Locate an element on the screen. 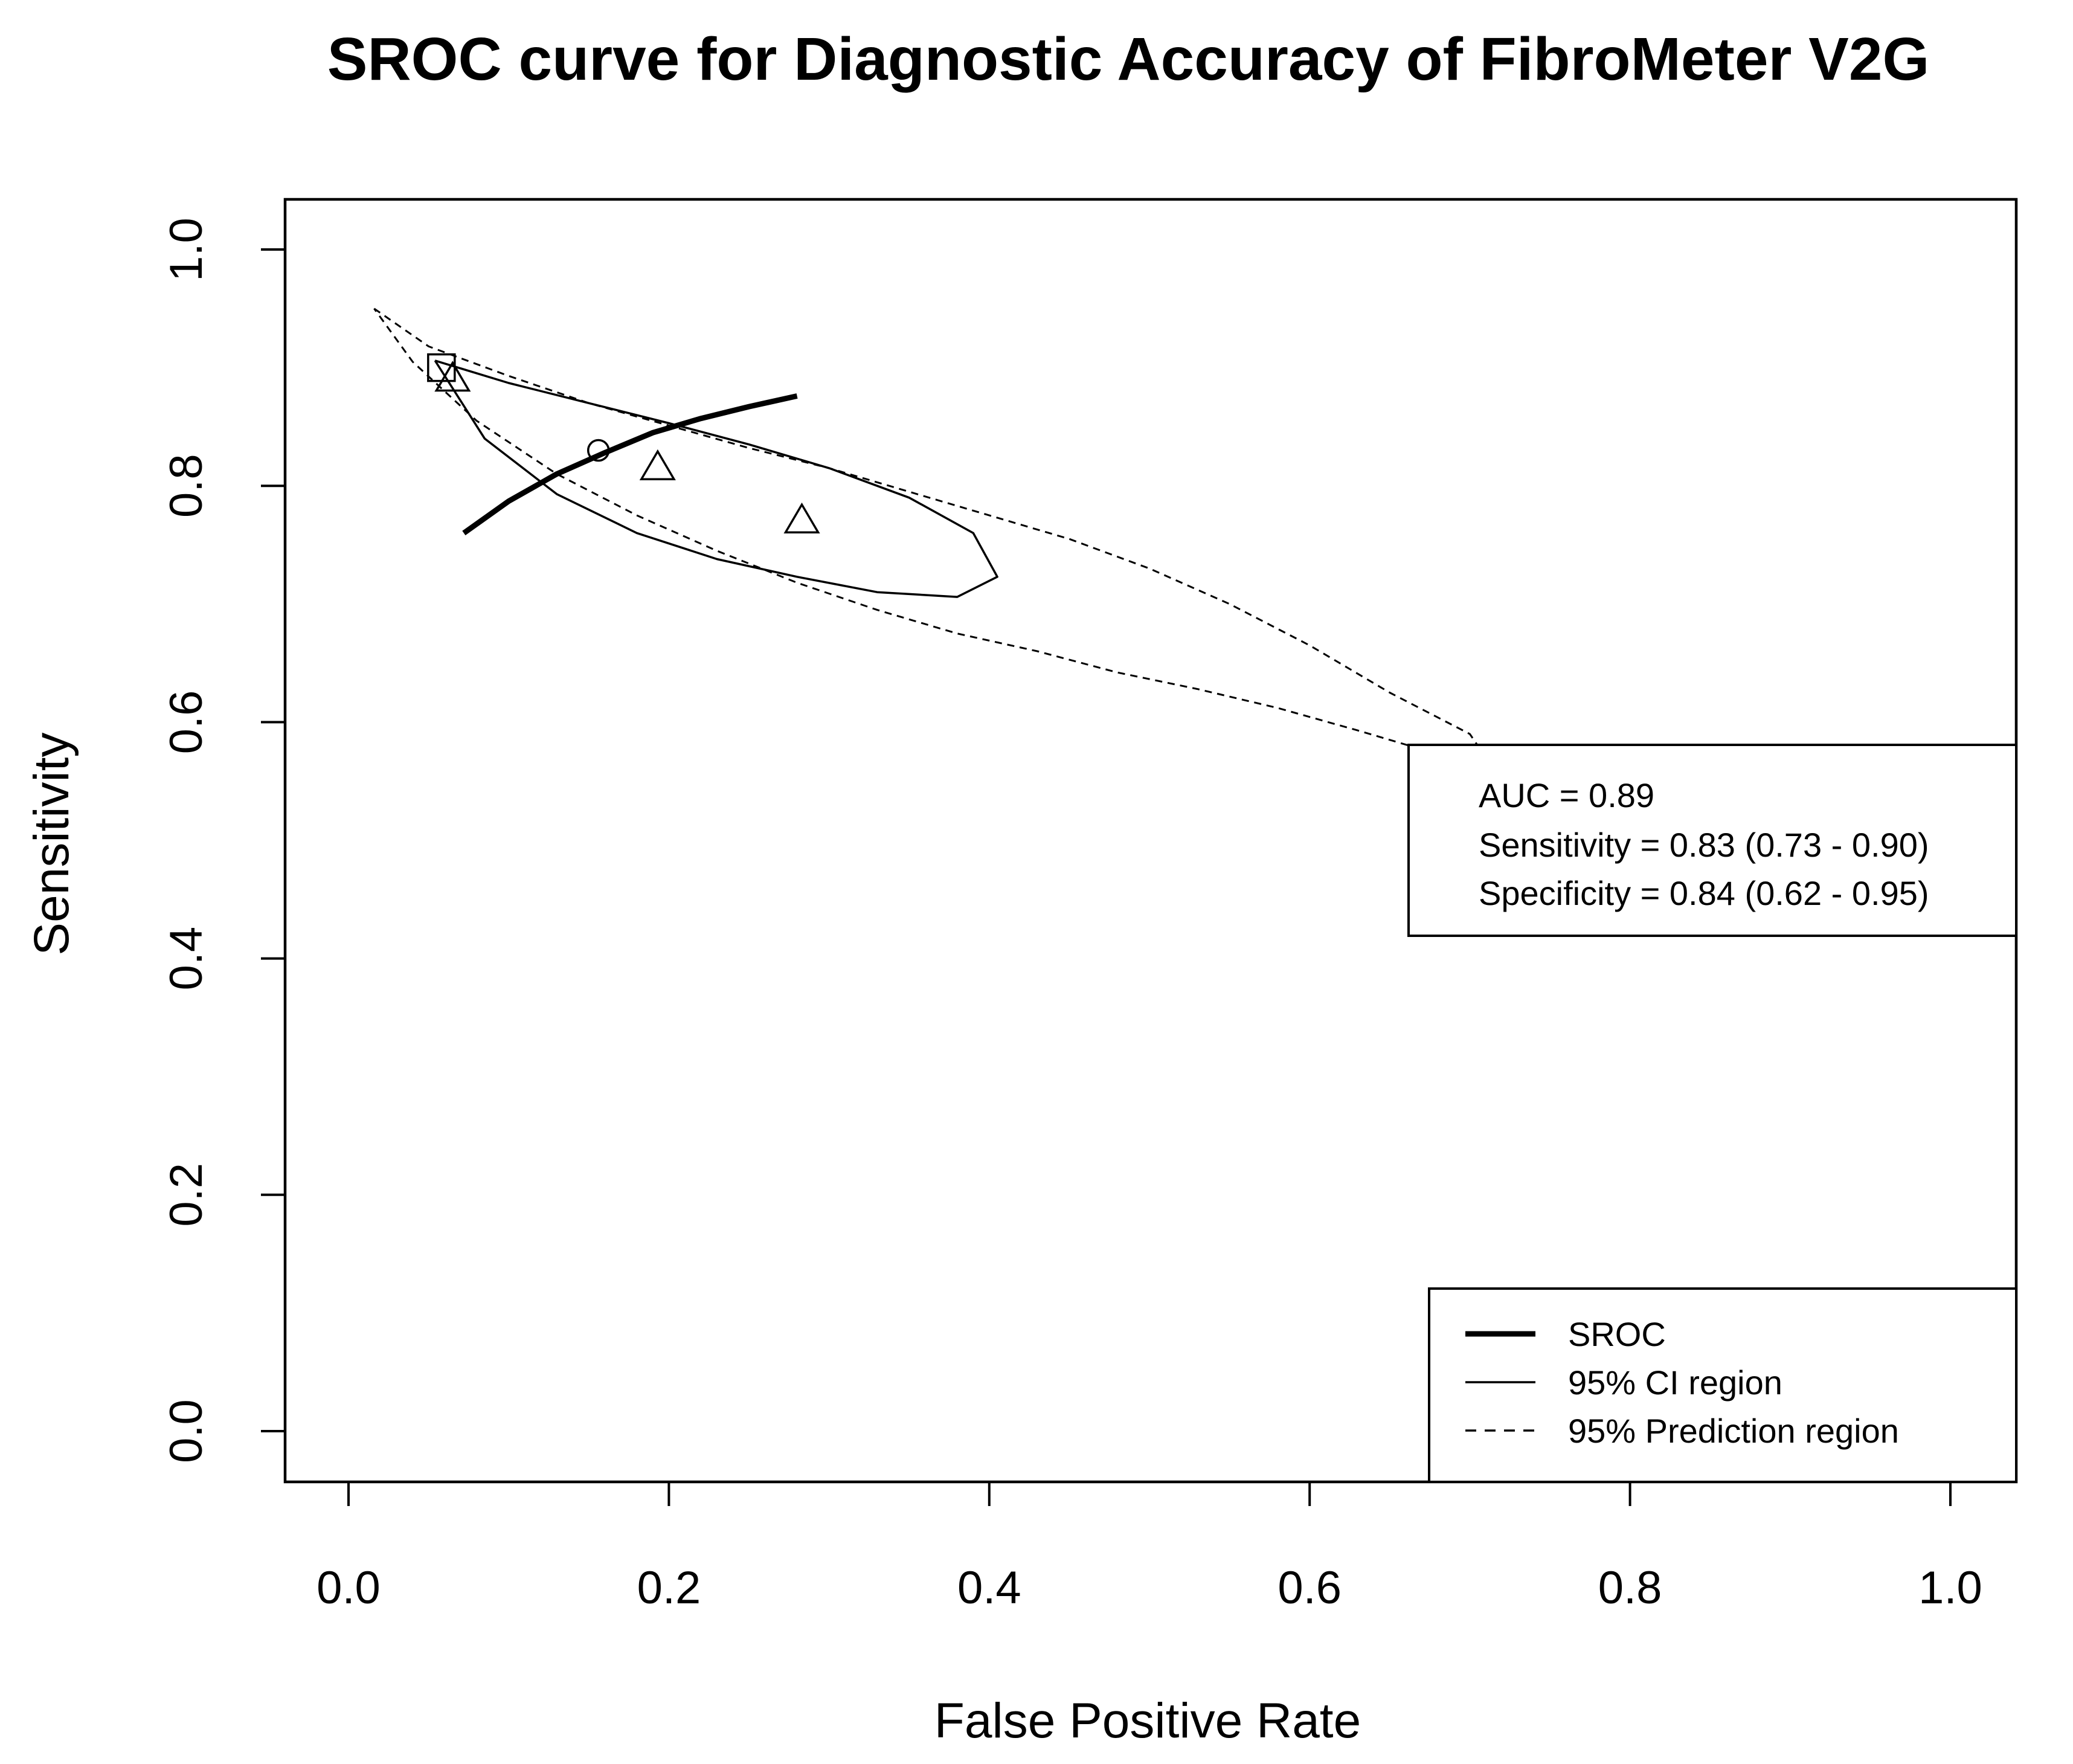 This screenshot has width=2073, height=1764. y-axis: 0.0 0.2 0.4 0.6 0.8 1.0 is located at coordinates (223, 840).